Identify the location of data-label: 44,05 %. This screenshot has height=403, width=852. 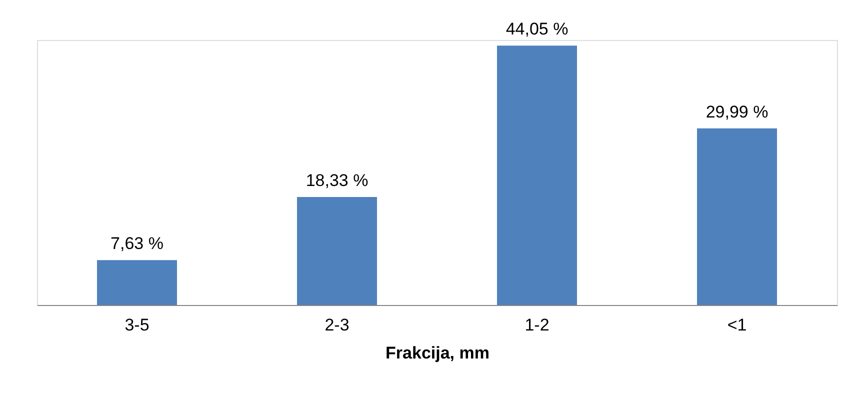
(537, 29).